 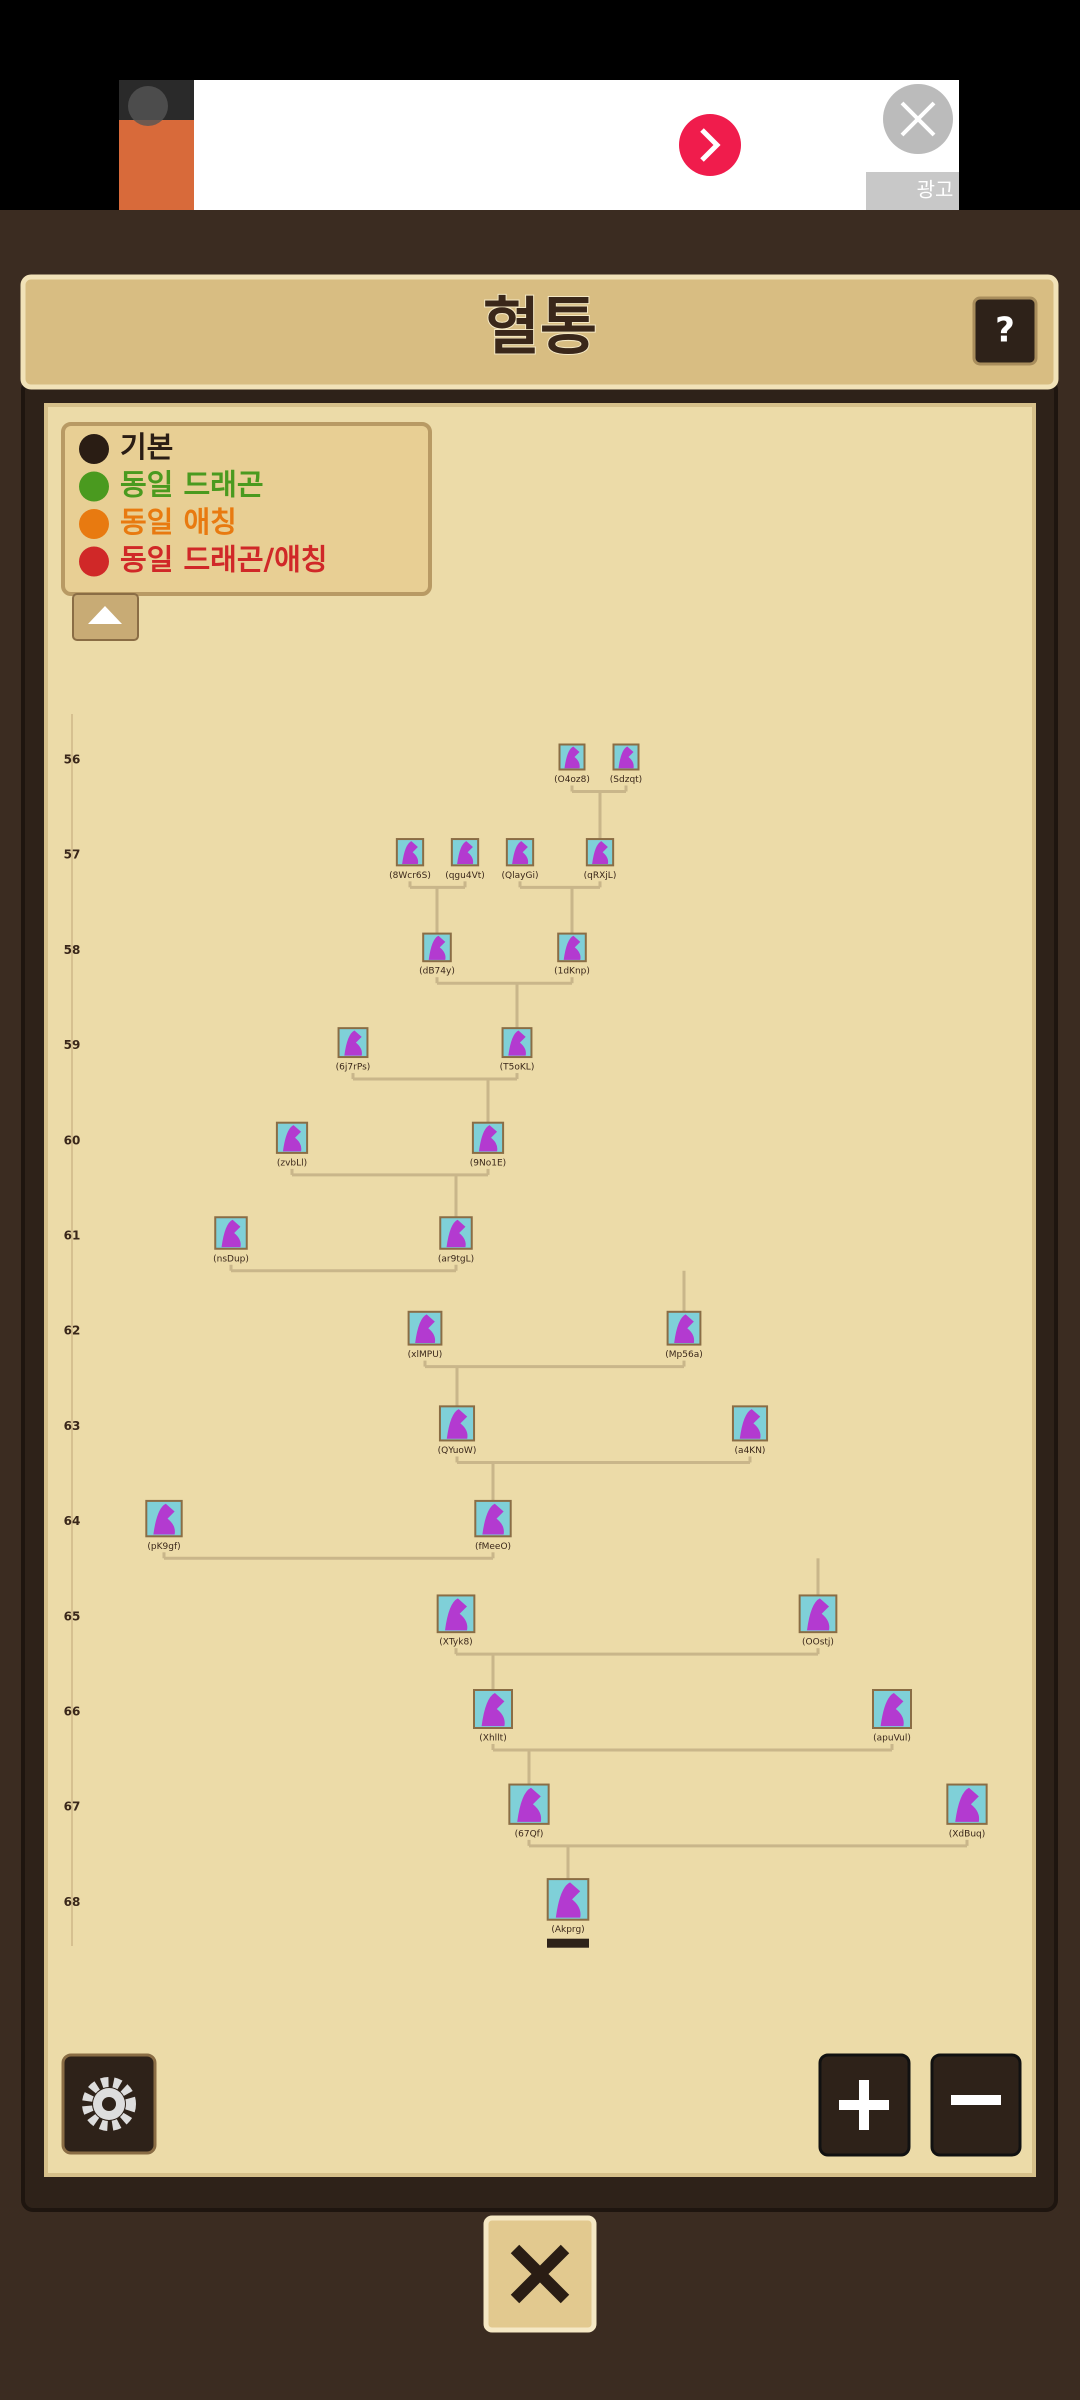 I want to click on dragon-node: (ar9tgL), so click(x=456, y=1240).